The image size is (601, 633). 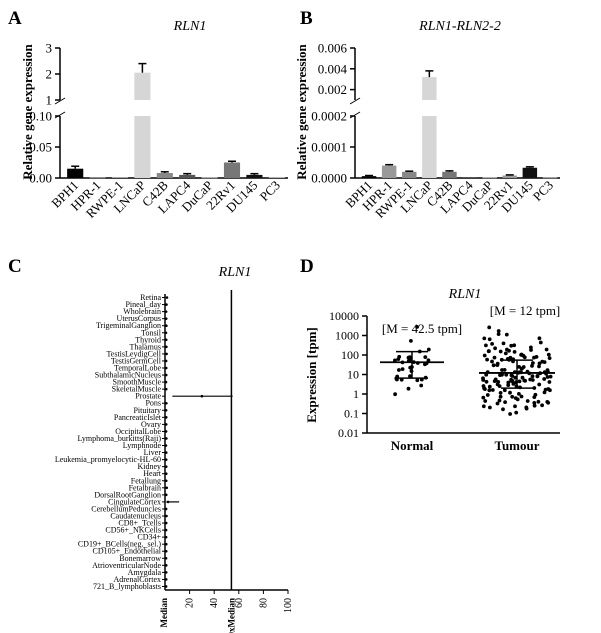 What do you see at coordinates (489, 178) in the screenshot?
I see `bar-ducap` at bounding box center [489, 178].